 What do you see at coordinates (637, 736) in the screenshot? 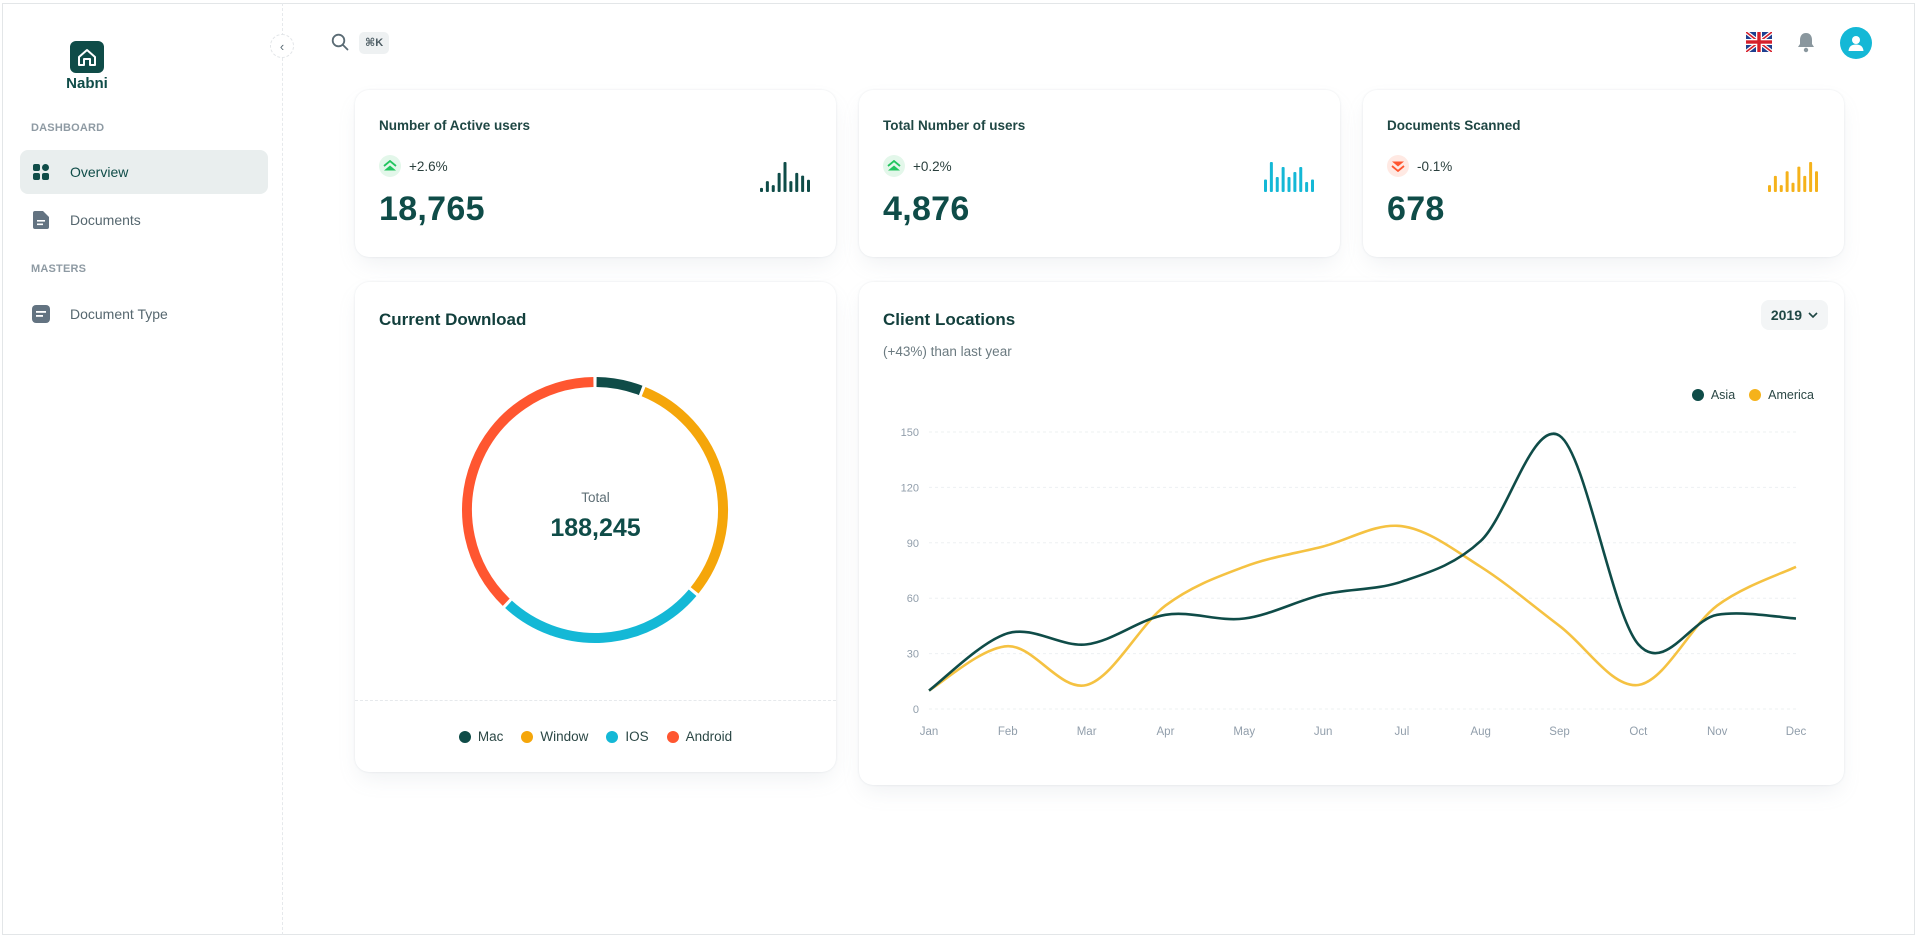
I see `legend-label: IOS` at bounding box center [637, 736].